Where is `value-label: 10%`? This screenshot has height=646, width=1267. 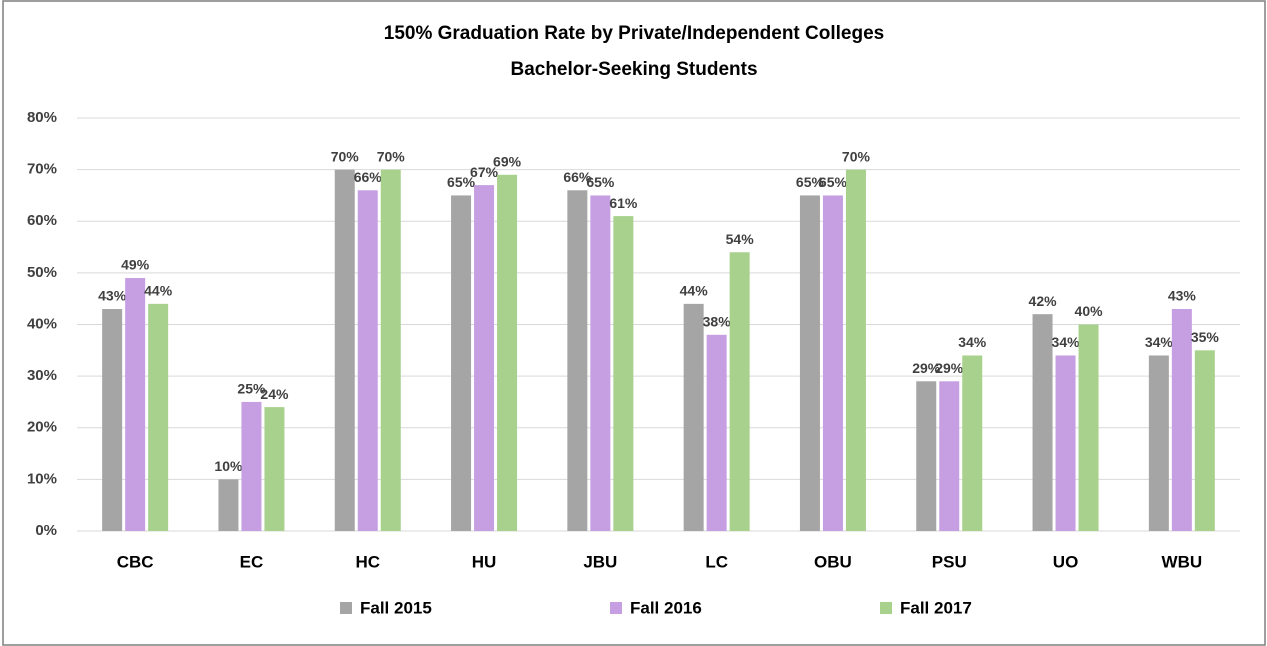
value-label: 10% is located at coordinates (228, 466).